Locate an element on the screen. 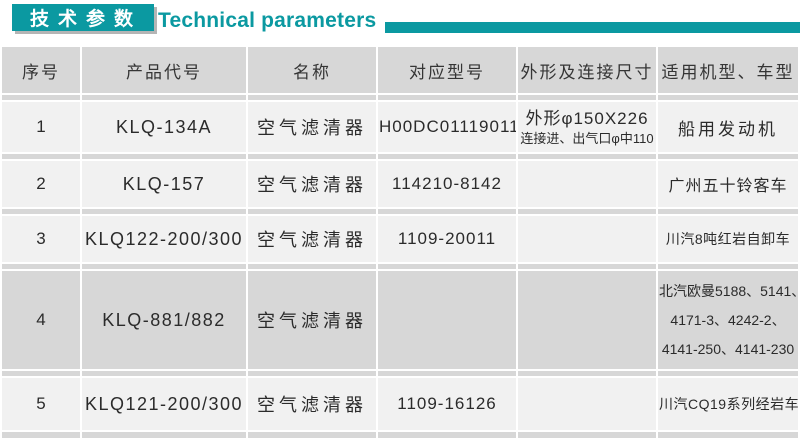 The image size is (800, 440). col-header-model: 对应型号 is located at coordinates (447, 70).